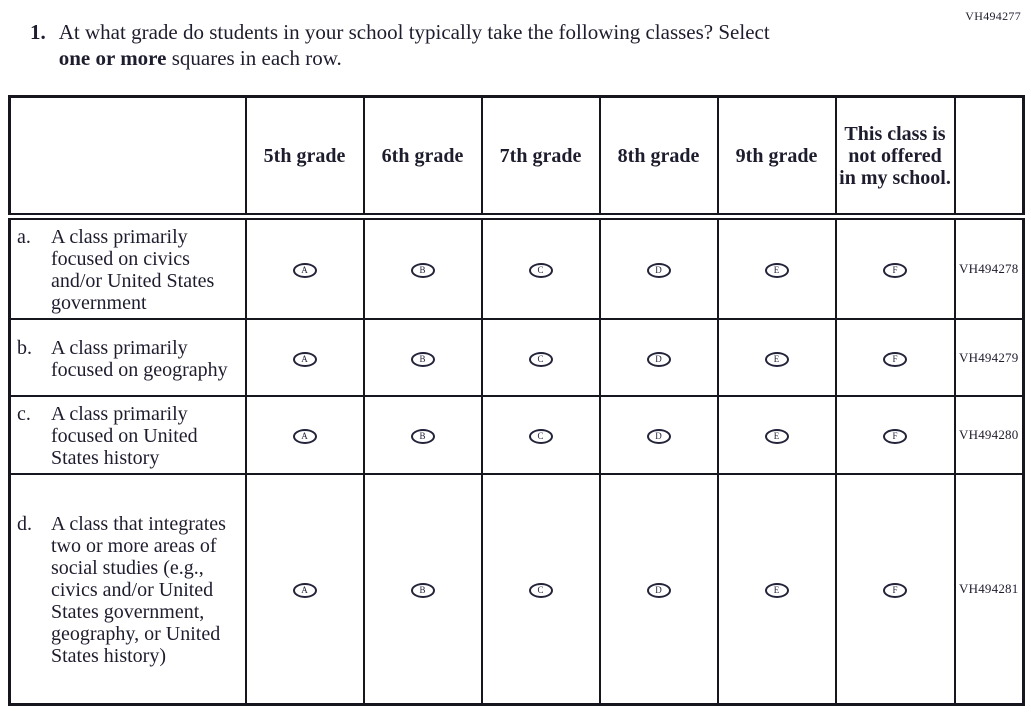 The image size is (1031, 717). What do you see at coordinates (38, 32) in the screenshot?
I see `question-number: 1.` at bounding box center [38, 32].